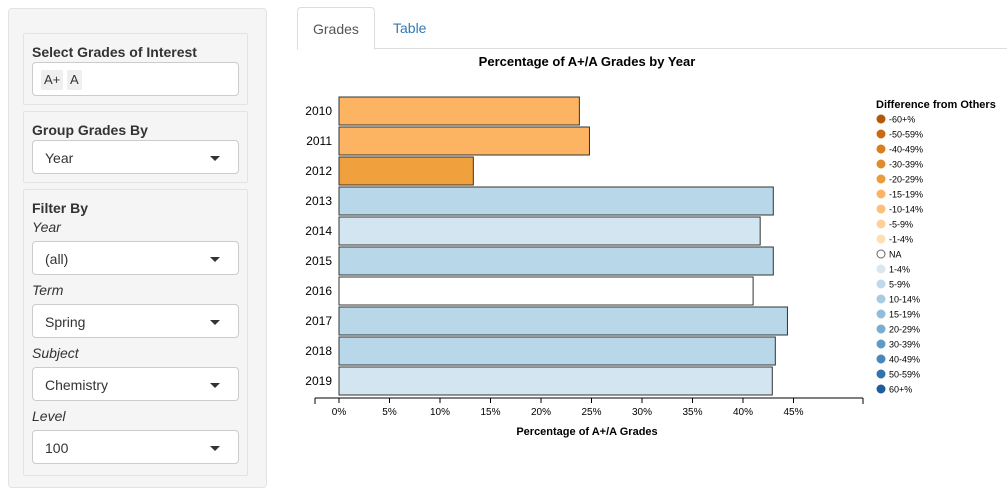 The image size is (1007, 488). Describe the element at coordinates (49, 416) in the screenshot. I see `filter-level-label: Level` at that location.